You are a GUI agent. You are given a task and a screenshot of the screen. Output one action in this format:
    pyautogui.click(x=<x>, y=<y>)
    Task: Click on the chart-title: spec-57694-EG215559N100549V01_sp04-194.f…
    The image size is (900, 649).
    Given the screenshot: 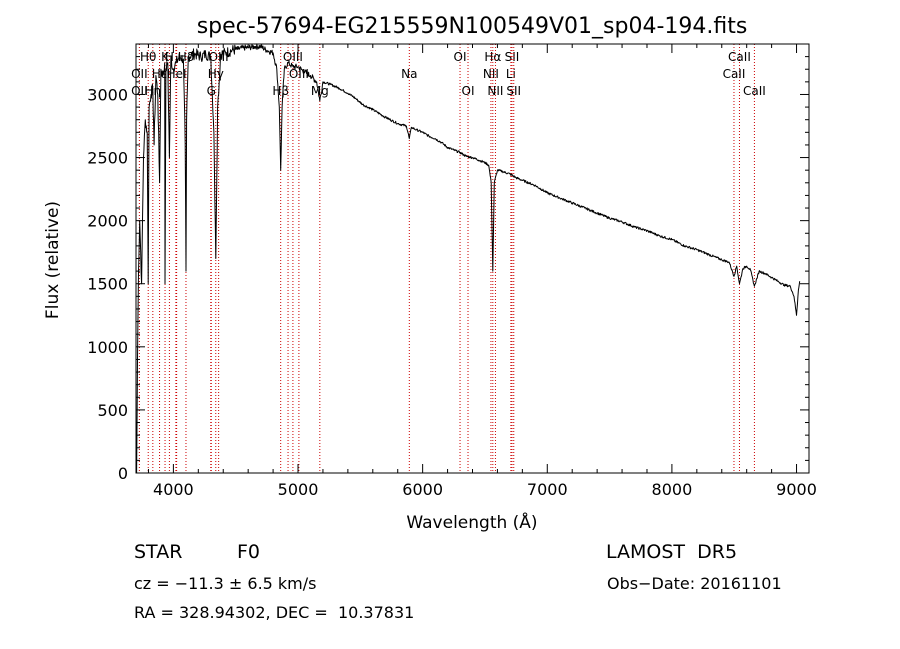 What is the action you would take?
    pyautogui.click(x=472, y=26)
    